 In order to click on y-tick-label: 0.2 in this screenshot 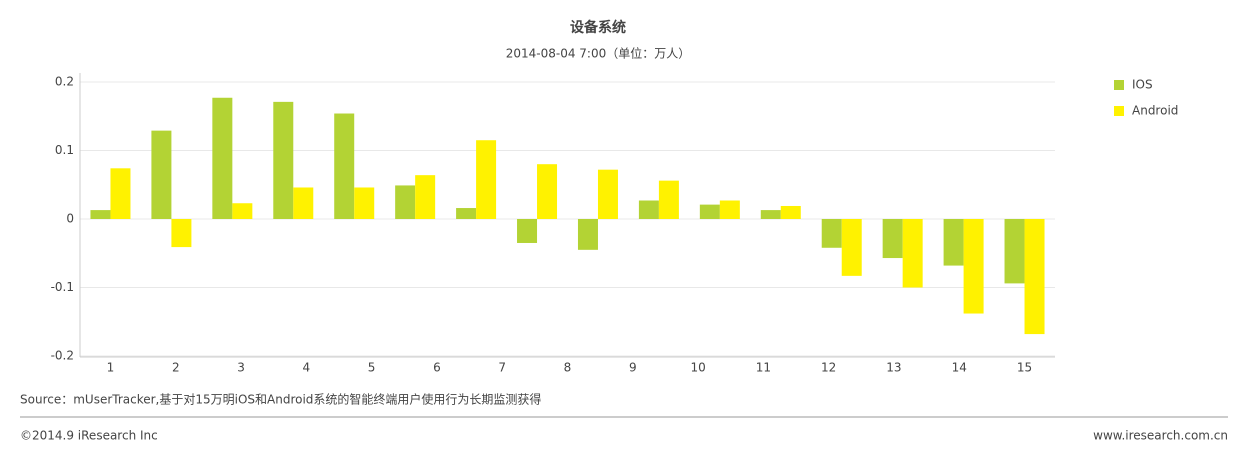, I will do `click(64, 82)`.